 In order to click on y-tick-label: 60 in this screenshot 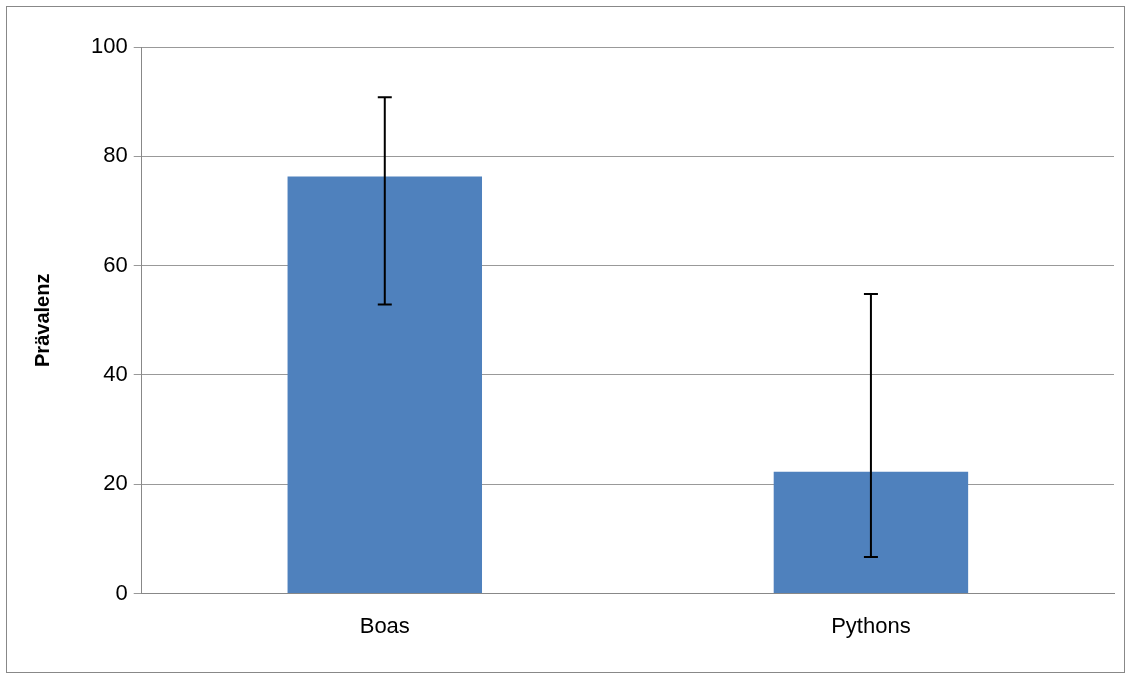, I will do `click(115, 264)`.